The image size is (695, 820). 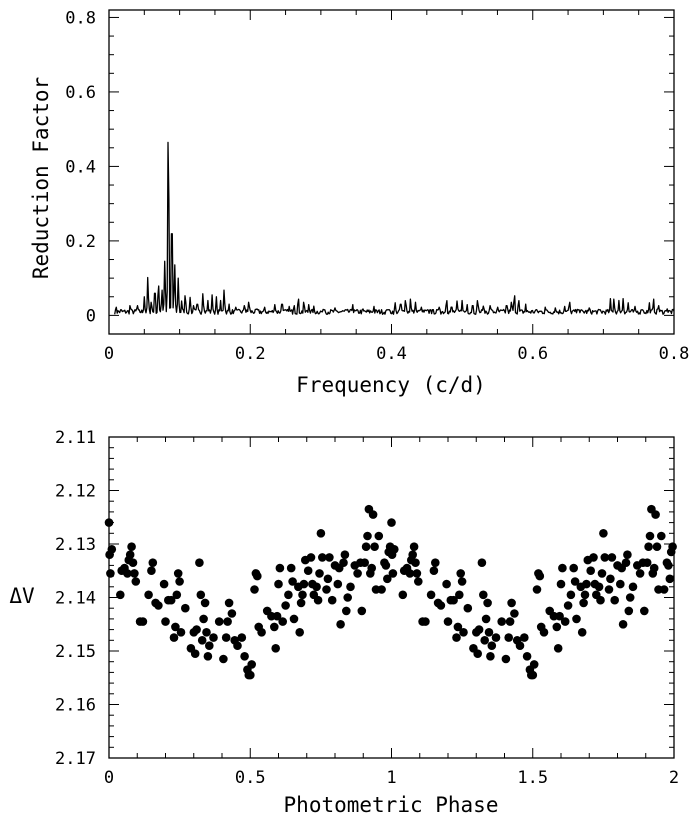 I want to click on x-tick-label: 0.6, so click(x=532, y=354).